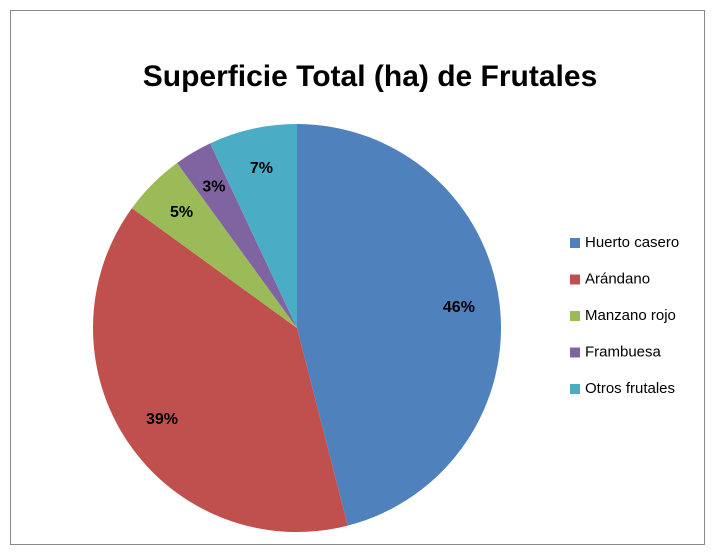 The width and height of the screenshot is (714, 552). What do you see at coordinates (630, 388) in the screenshot?
I see `legend-label: Otros frutales` at bounding box center [630, 388].